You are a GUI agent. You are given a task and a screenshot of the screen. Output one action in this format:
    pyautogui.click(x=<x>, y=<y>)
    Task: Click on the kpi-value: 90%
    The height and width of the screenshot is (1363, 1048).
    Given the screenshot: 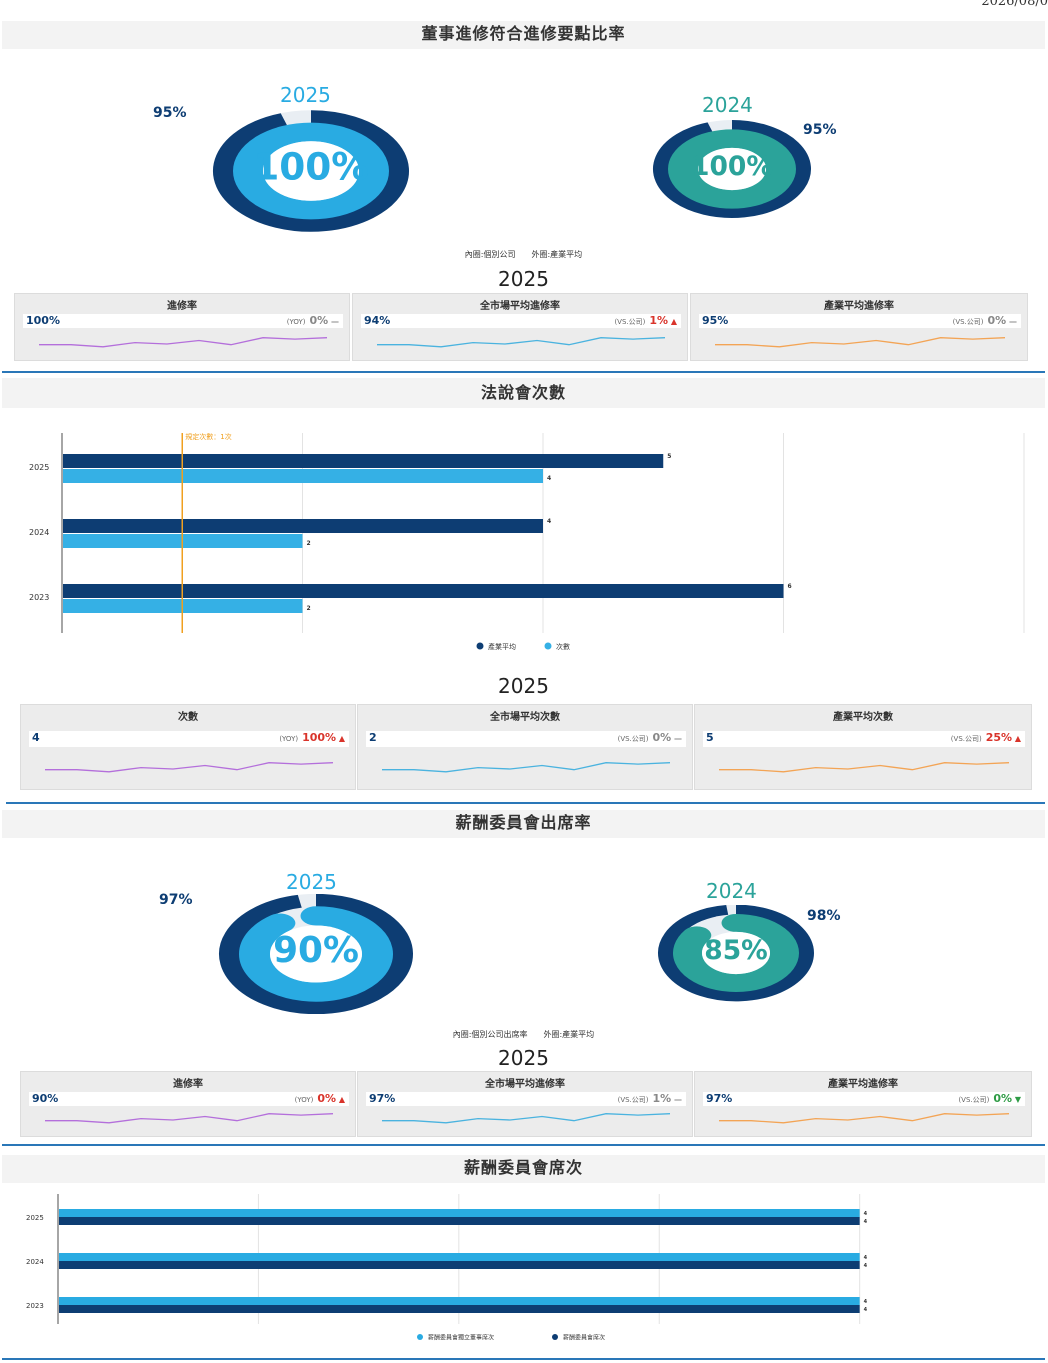 What is the action you would take?
    pyautogui.click(x=45, y=1098)
    